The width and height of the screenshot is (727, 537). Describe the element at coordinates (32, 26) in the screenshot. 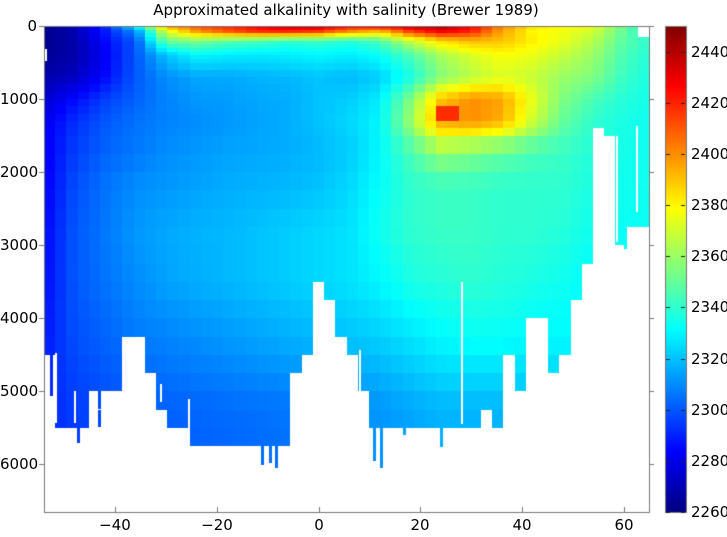

I see `y-axis-tick-label: 0` at that location.